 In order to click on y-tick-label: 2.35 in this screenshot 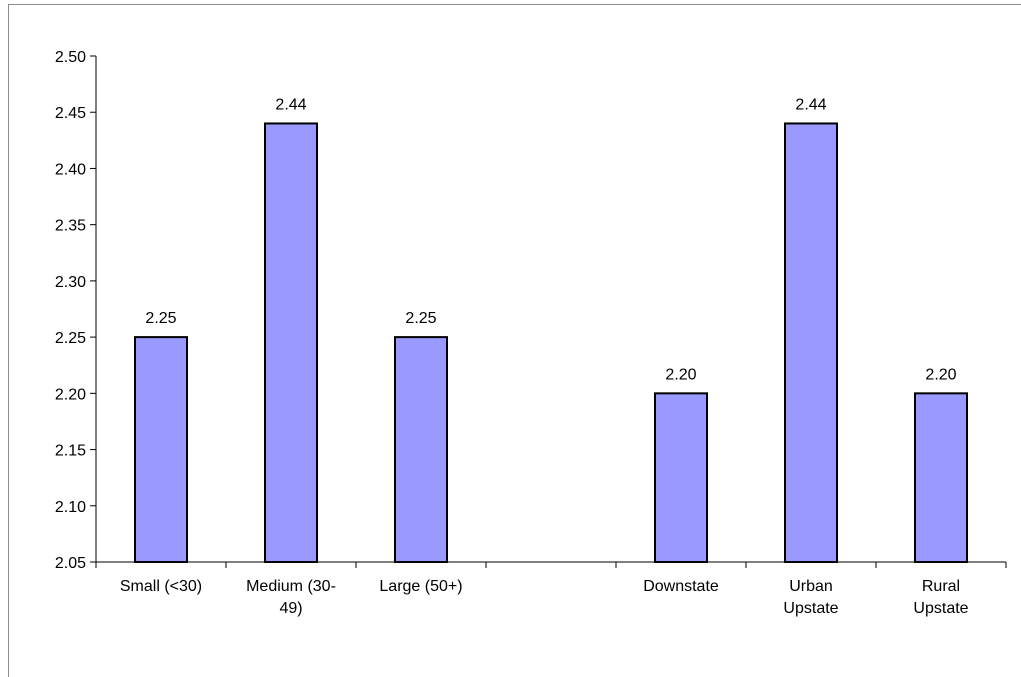, I will do `click(70, 226)`.